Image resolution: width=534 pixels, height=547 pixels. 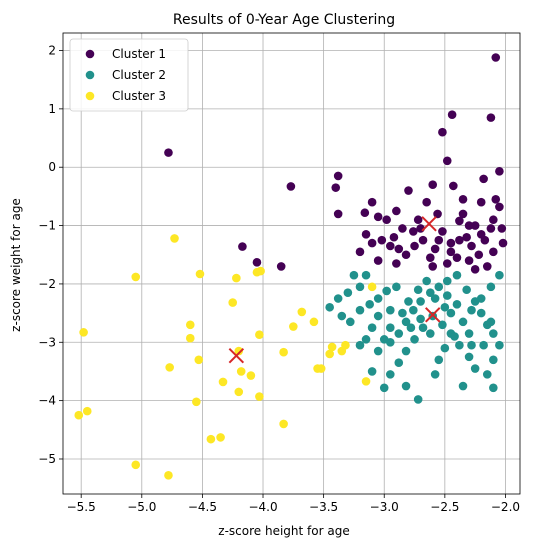 I want to click on y-tick-label: −1, so click(x=47, y=226).